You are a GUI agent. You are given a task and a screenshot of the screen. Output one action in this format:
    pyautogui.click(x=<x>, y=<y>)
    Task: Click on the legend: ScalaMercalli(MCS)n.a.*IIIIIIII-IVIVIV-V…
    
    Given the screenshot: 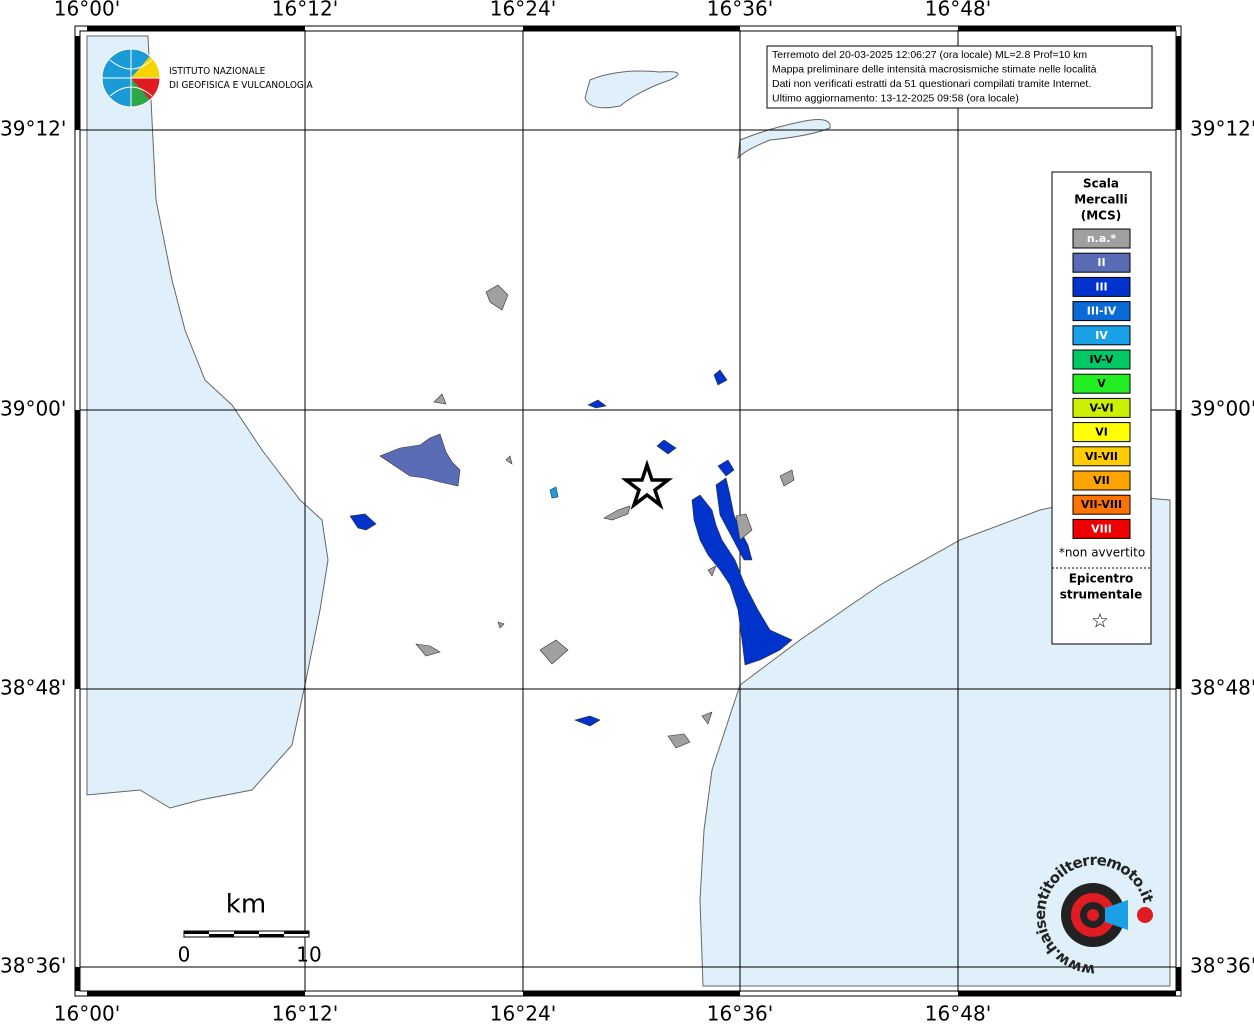 What is the action you would take?
    pyautogui.click(x=1102, y=405)
    